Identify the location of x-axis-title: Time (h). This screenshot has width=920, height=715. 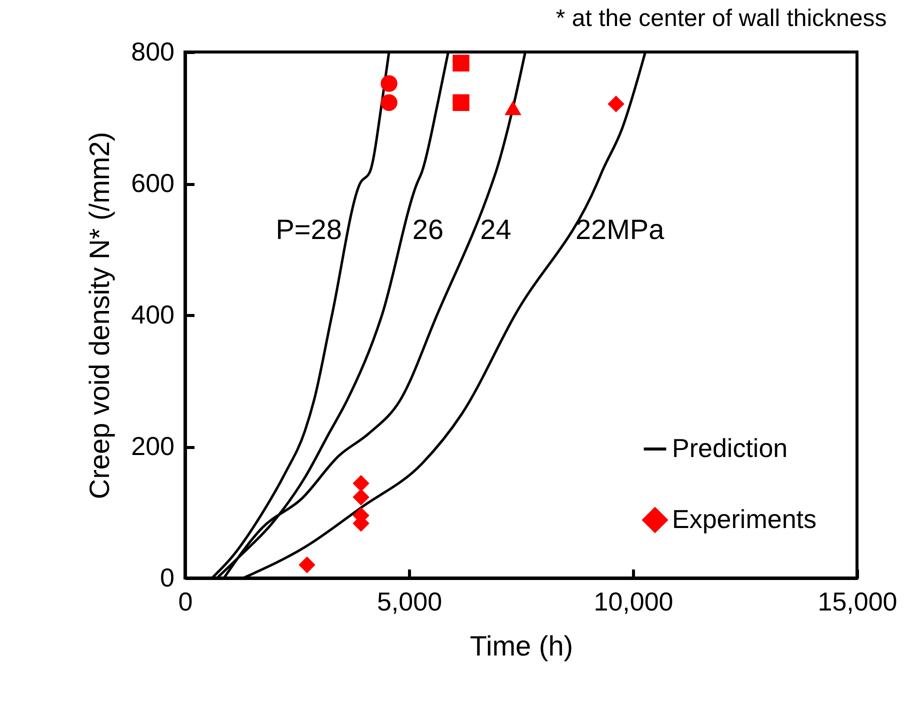
(522, 646).